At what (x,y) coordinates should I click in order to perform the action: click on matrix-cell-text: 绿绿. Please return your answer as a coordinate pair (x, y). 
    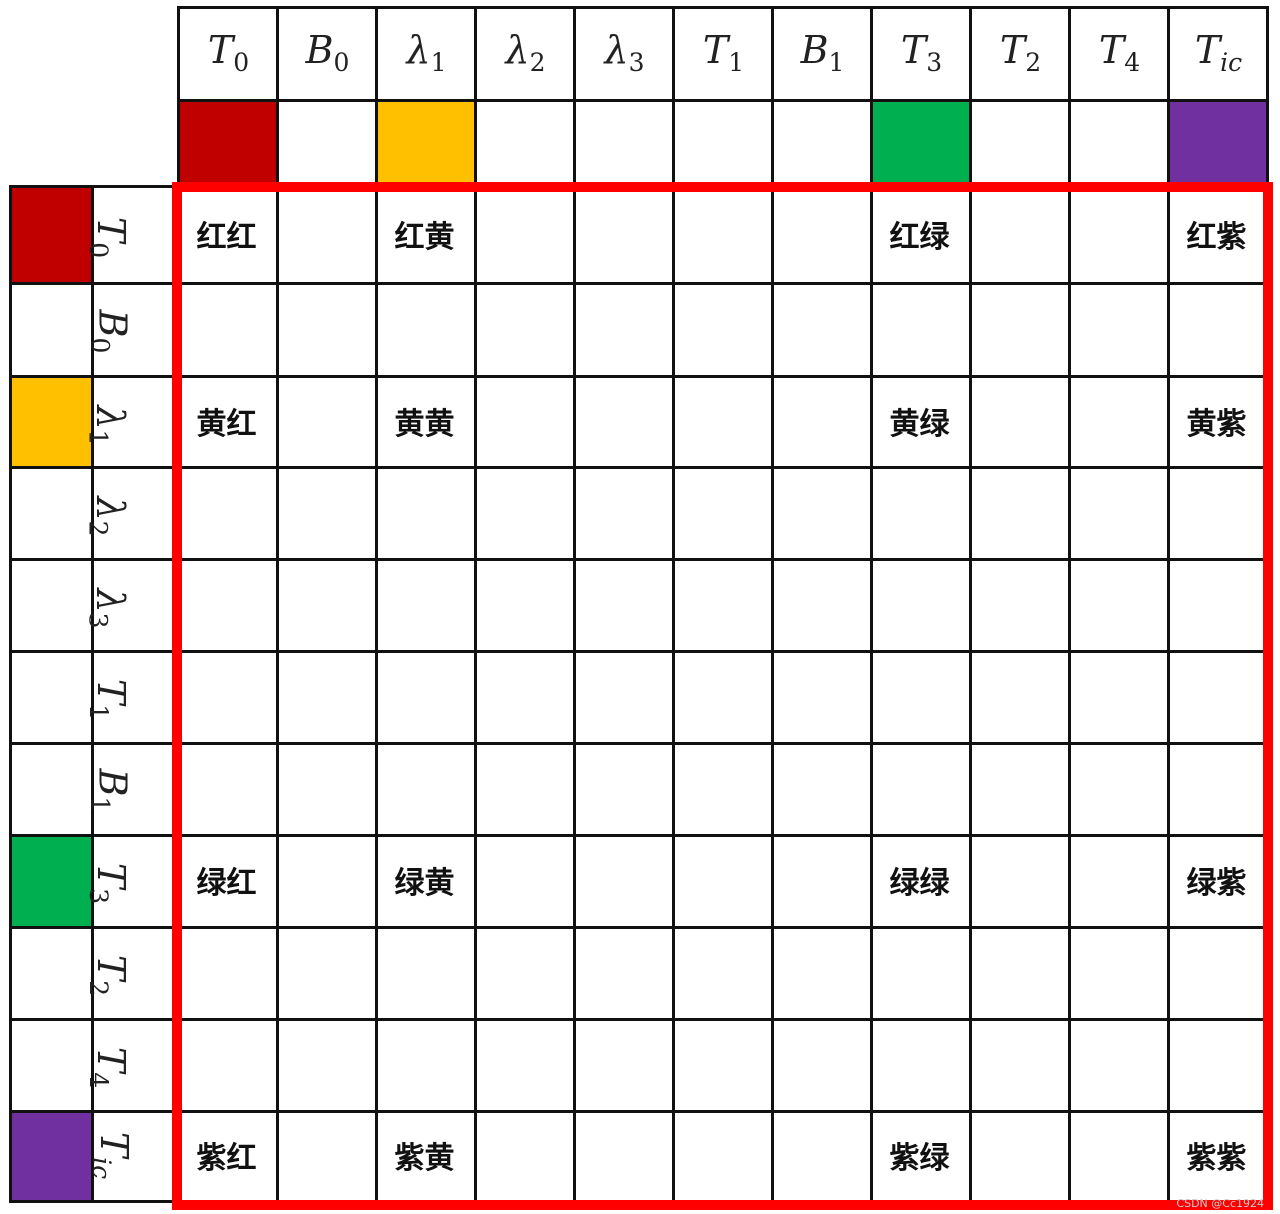
    Looking at the image, I should click on (919, 883).